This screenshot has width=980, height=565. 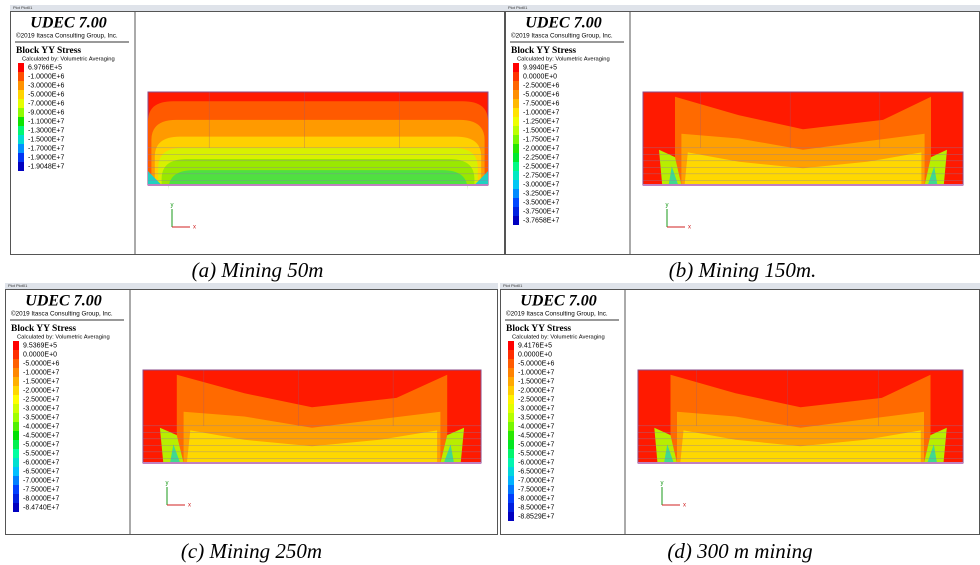 I want to click on legend-label: 9.9940E+5, so click(x=540, y=67).